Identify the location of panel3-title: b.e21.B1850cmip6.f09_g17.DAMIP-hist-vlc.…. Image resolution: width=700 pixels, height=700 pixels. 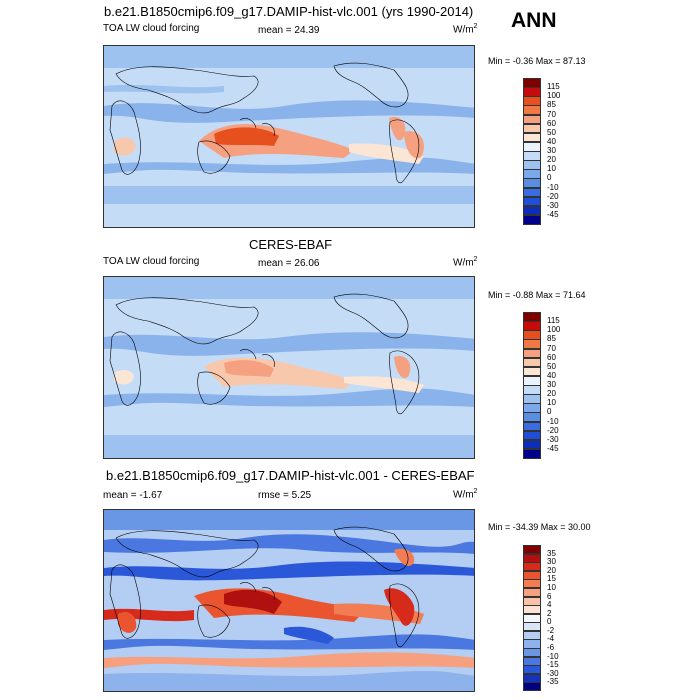
(290, 475).